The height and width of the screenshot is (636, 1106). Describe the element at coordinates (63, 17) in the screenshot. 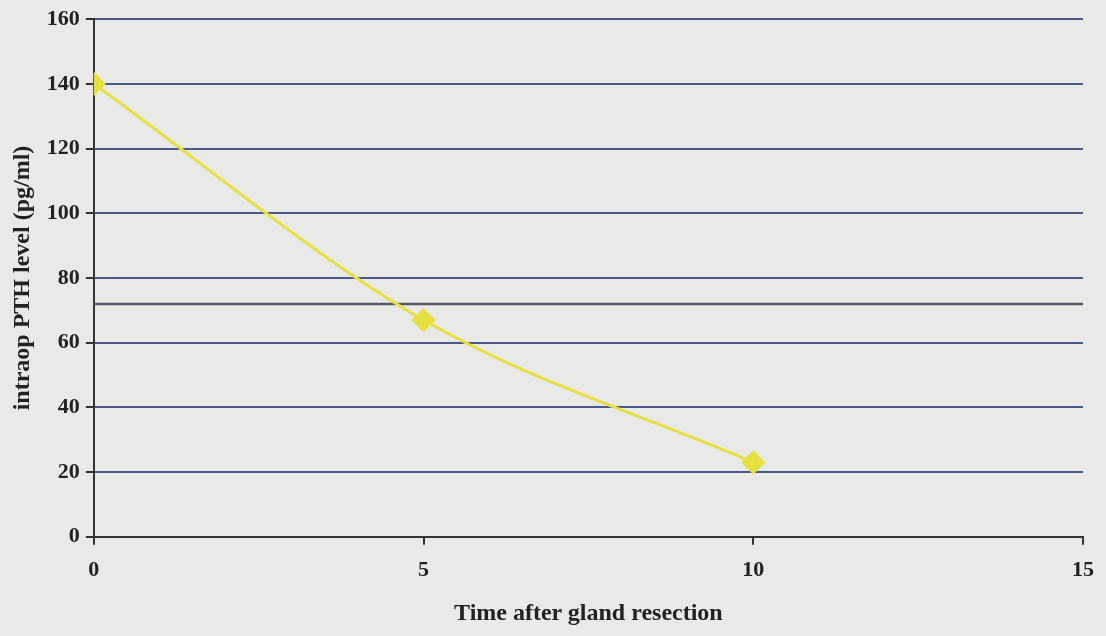

I see `y-tick-label: 160` at that location.